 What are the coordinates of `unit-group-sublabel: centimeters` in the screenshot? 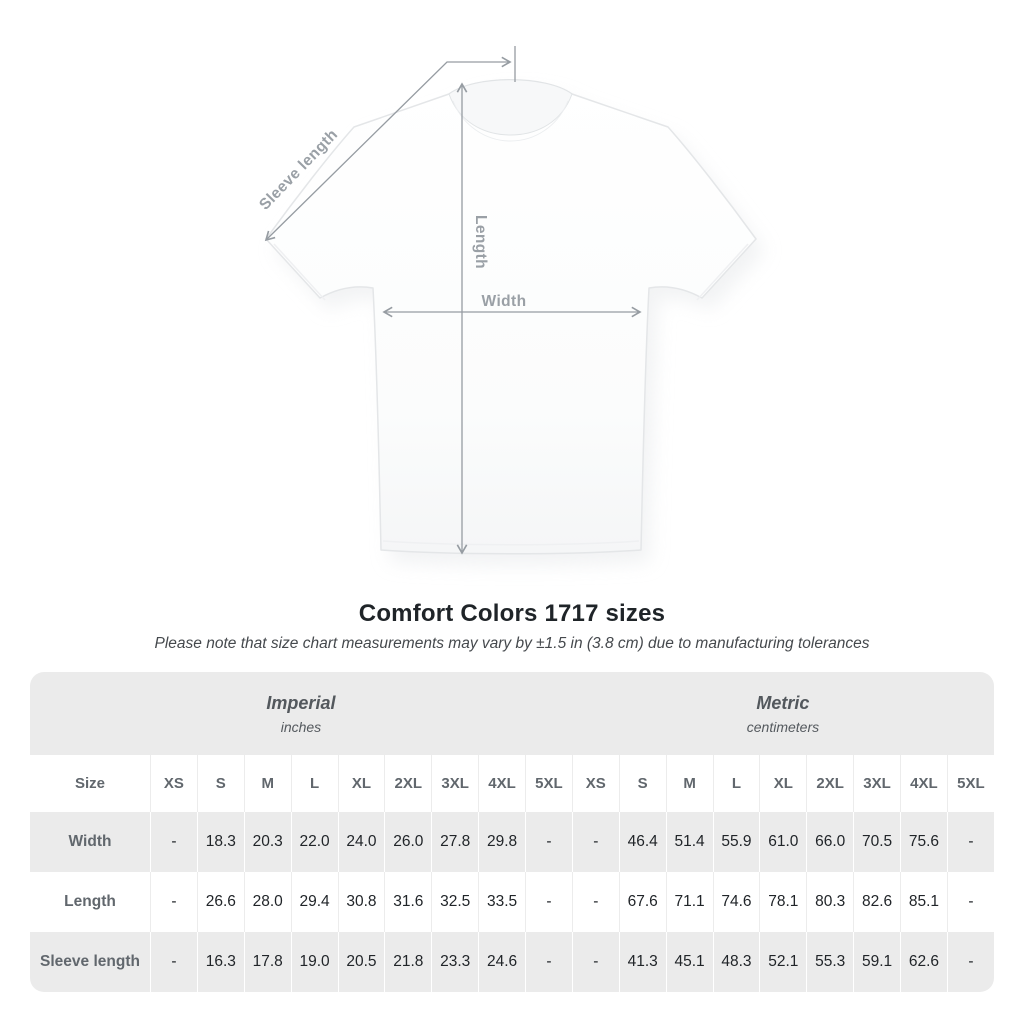 It's located at (783, 726).